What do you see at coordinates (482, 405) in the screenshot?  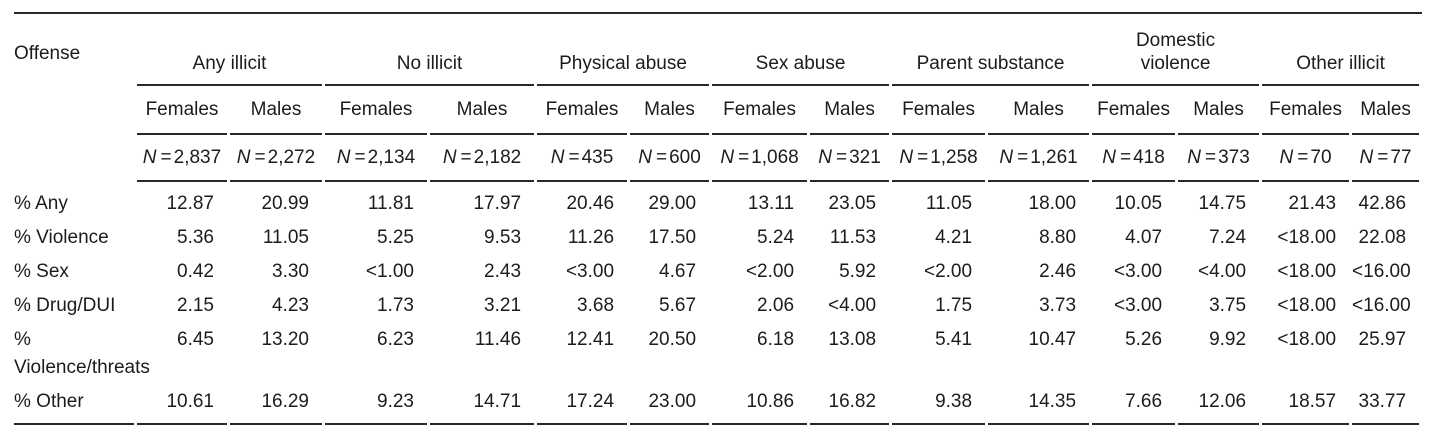 I see `data-cell: 14.71` at bounding box center [482, 405].